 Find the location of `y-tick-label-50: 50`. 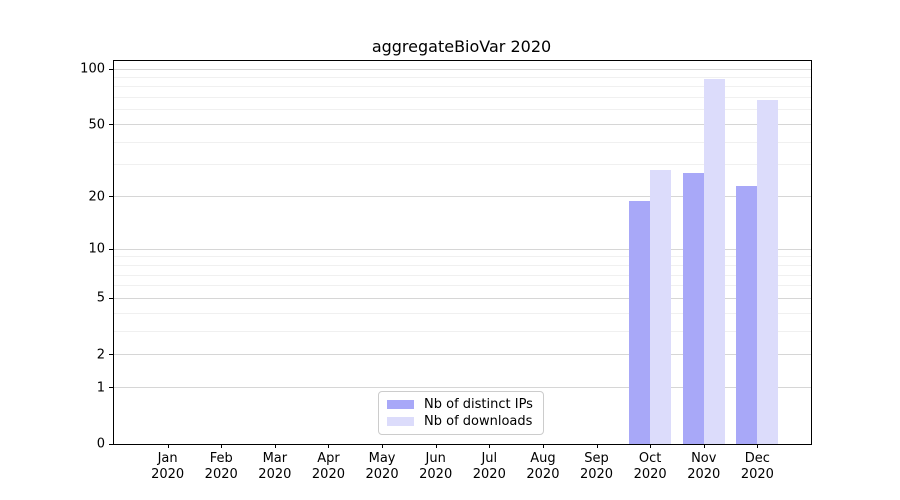

y-tick-label-50: 50 is located at coordinates (96, 125).